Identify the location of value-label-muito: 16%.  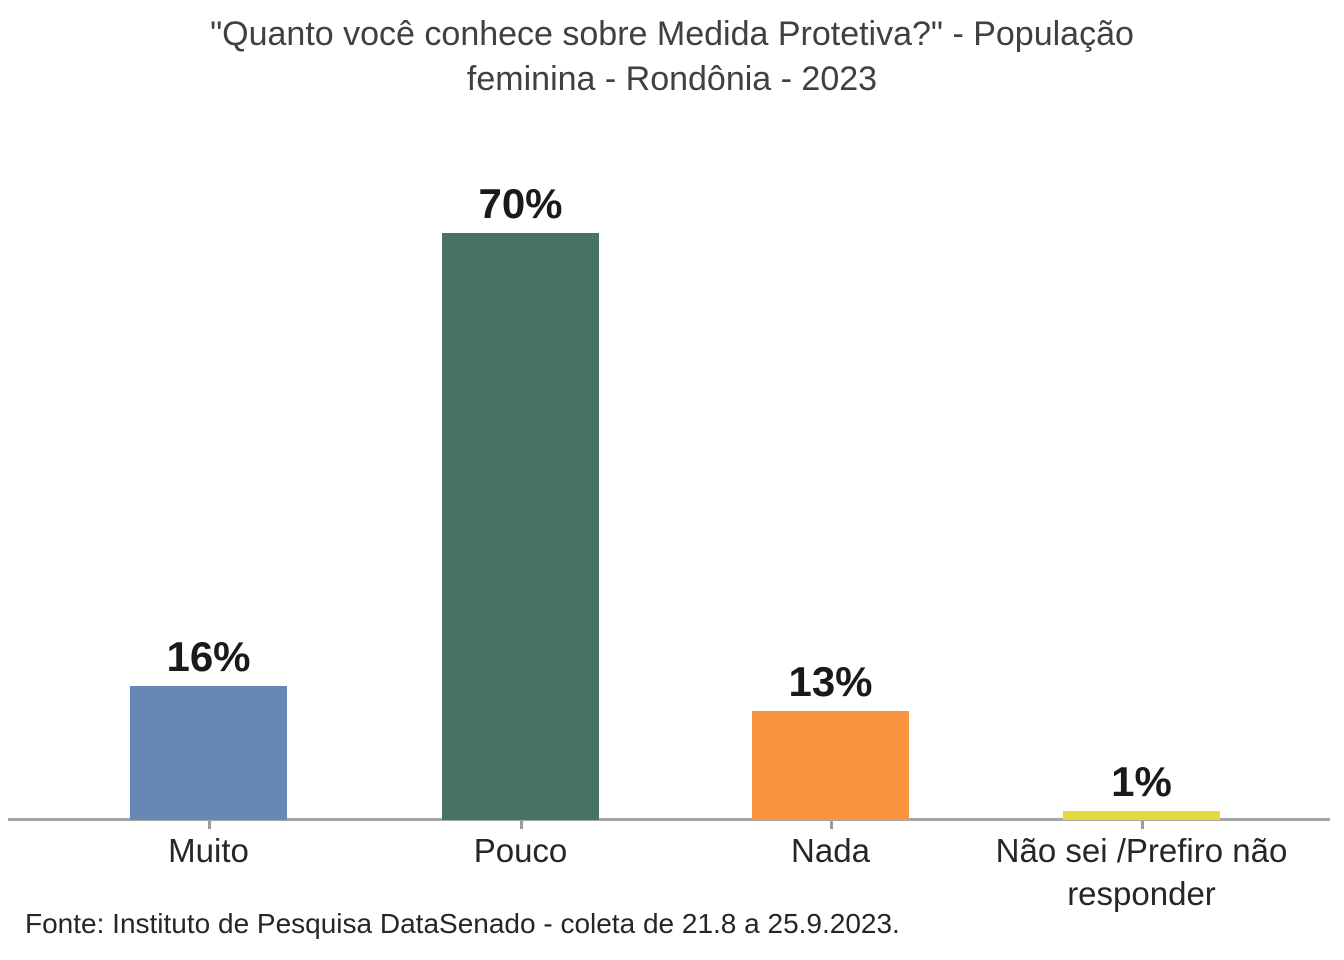
(208, 656).